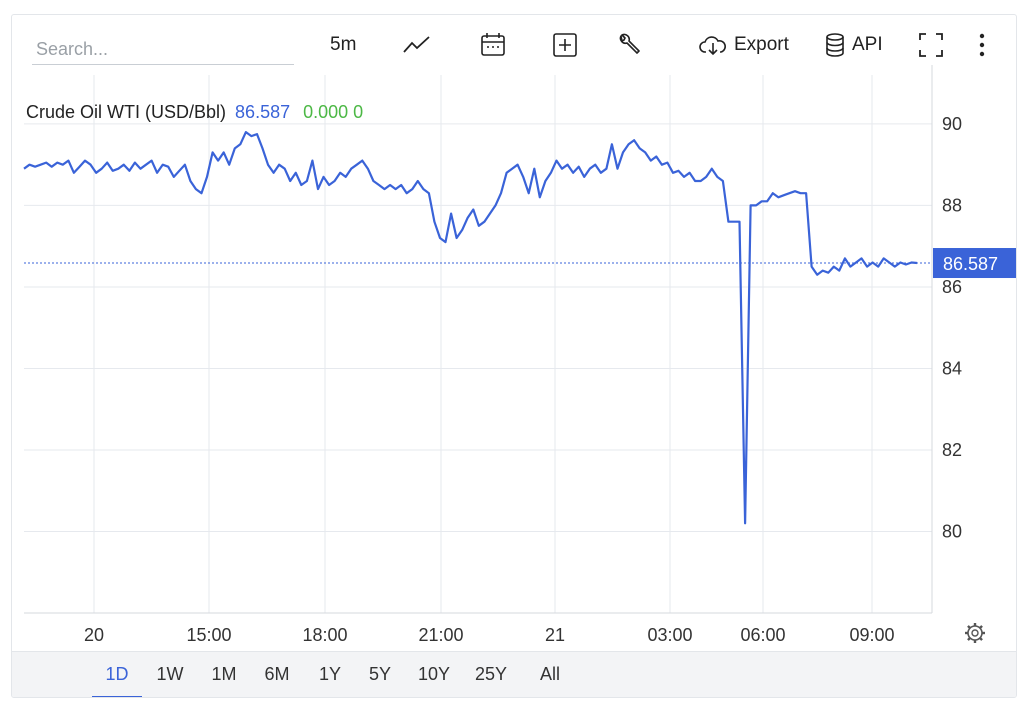  What do you see at coordinates (952, 368) in the screenshot?
I see `y-tick-label: 84` at bounding box center [952, 368].